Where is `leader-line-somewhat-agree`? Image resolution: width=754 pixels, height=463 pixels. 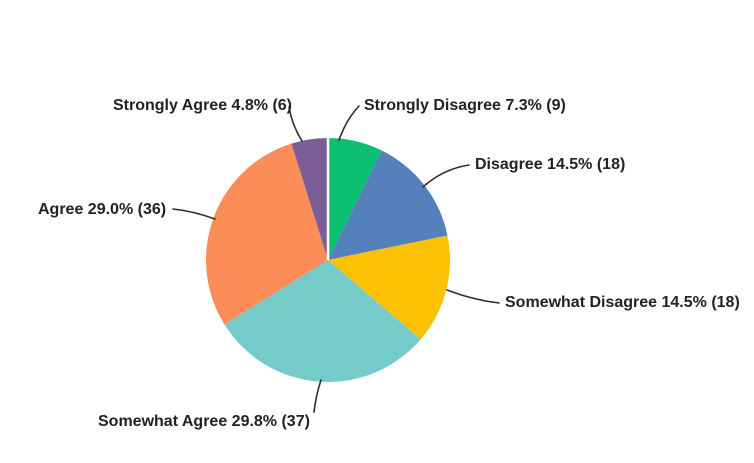
leader-line-somewhat-agree is located at coordinates (317, 396).